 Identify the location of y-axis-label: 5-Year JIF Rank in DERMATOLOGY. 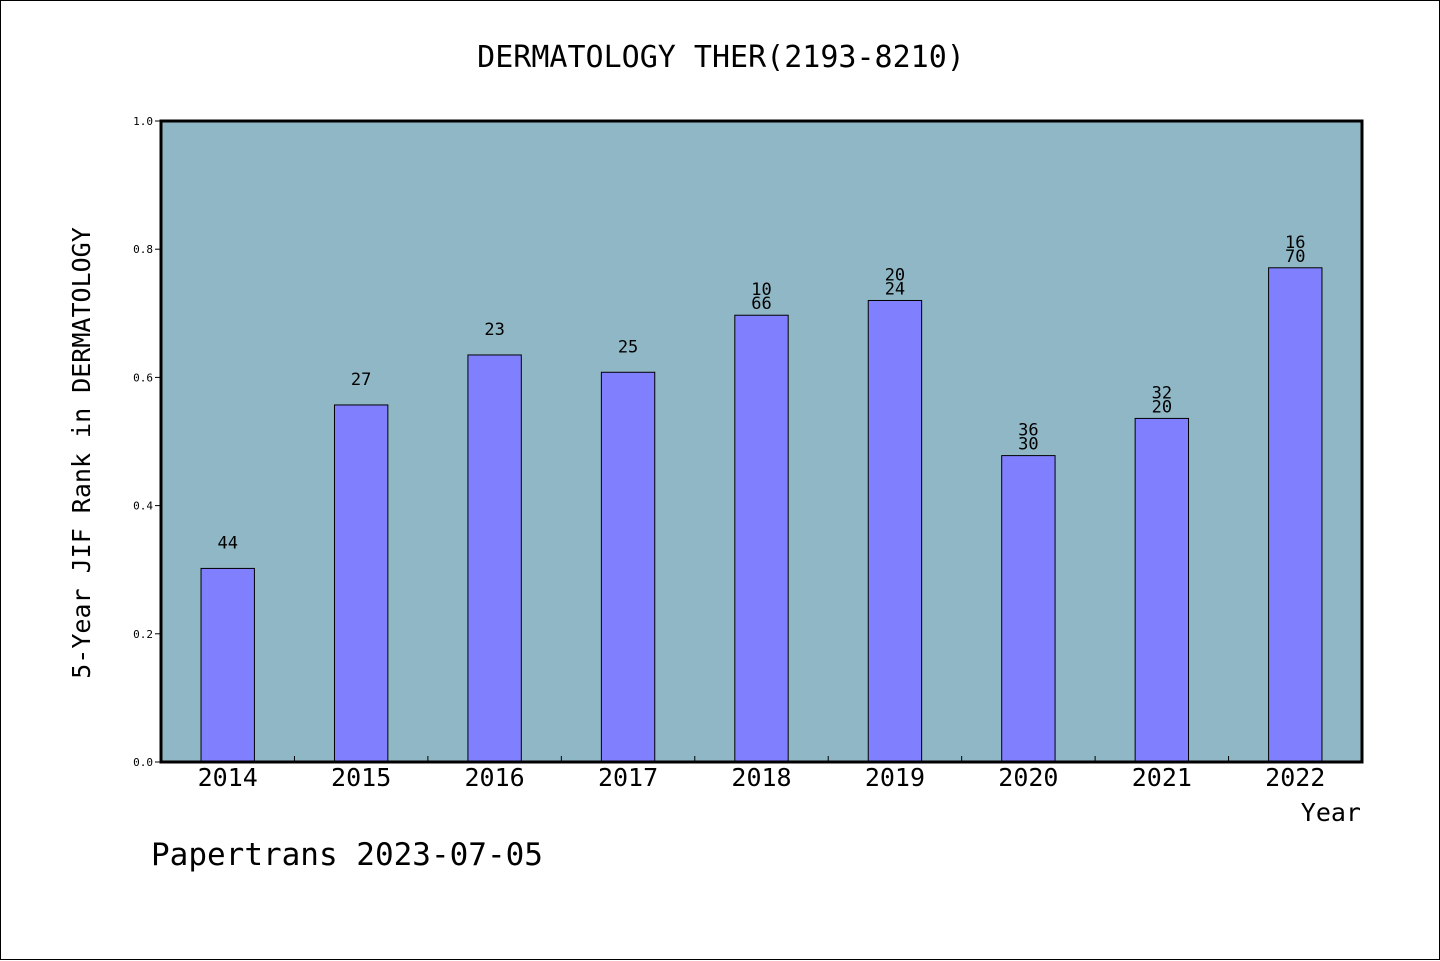
(81, 453).